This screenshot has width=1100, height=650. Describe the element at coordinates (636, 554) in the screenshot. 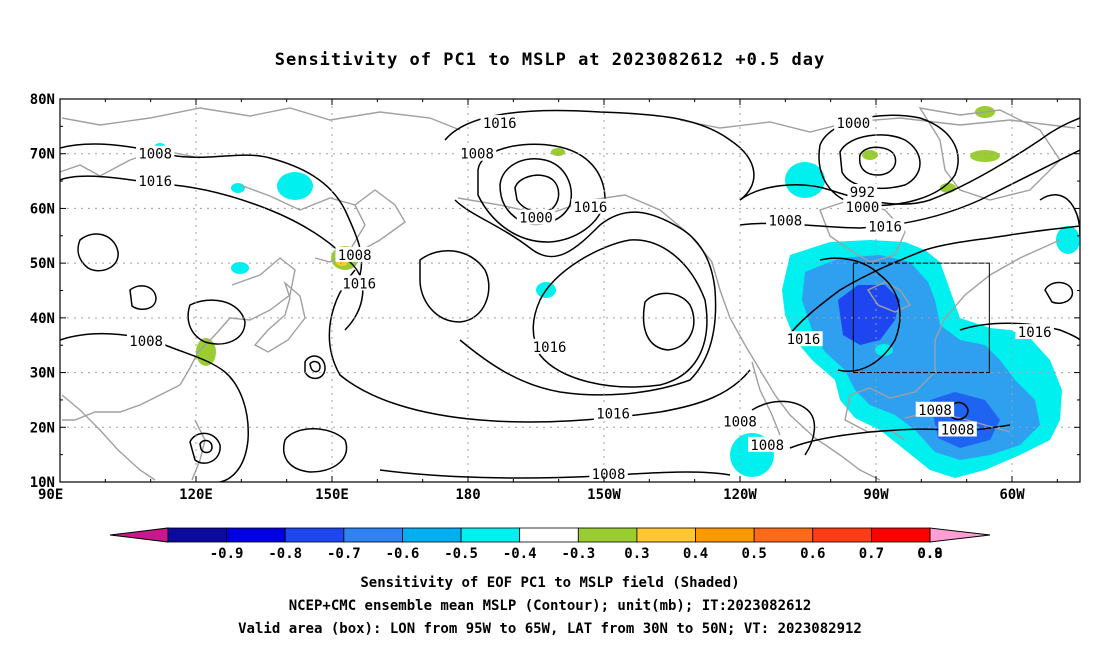

I see `colorbar-label: 0.3` at that location.